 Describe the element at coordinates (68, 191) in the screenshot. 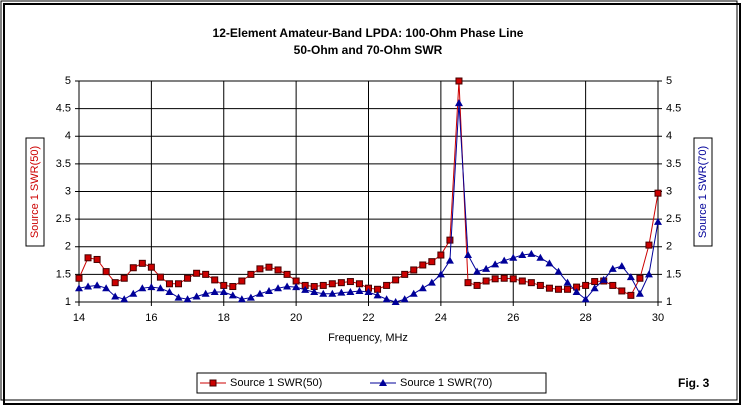

I see `y-tick-label: 3` at that location.